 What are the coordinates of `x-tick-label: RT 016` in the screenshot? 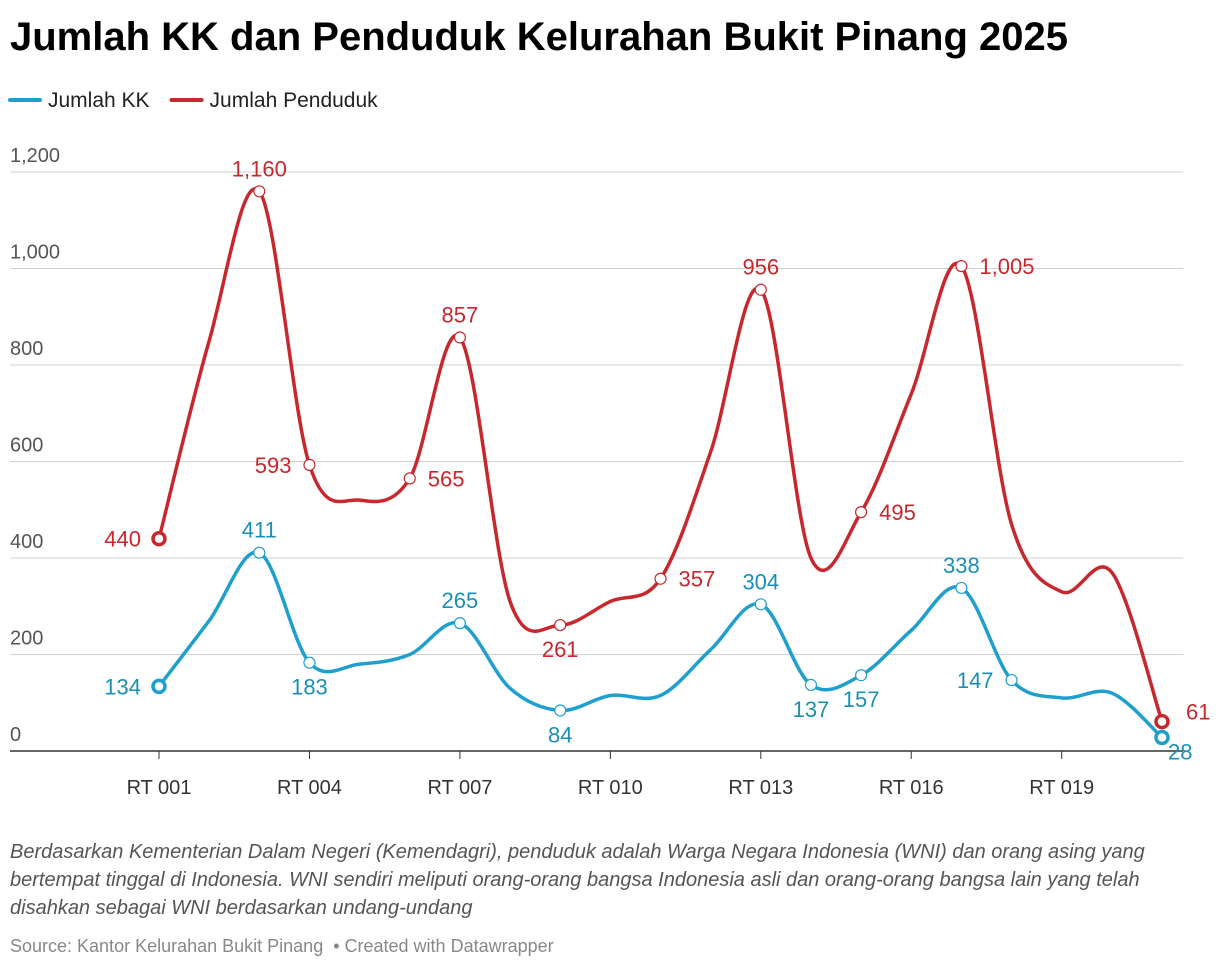 It's located at (911, 788).